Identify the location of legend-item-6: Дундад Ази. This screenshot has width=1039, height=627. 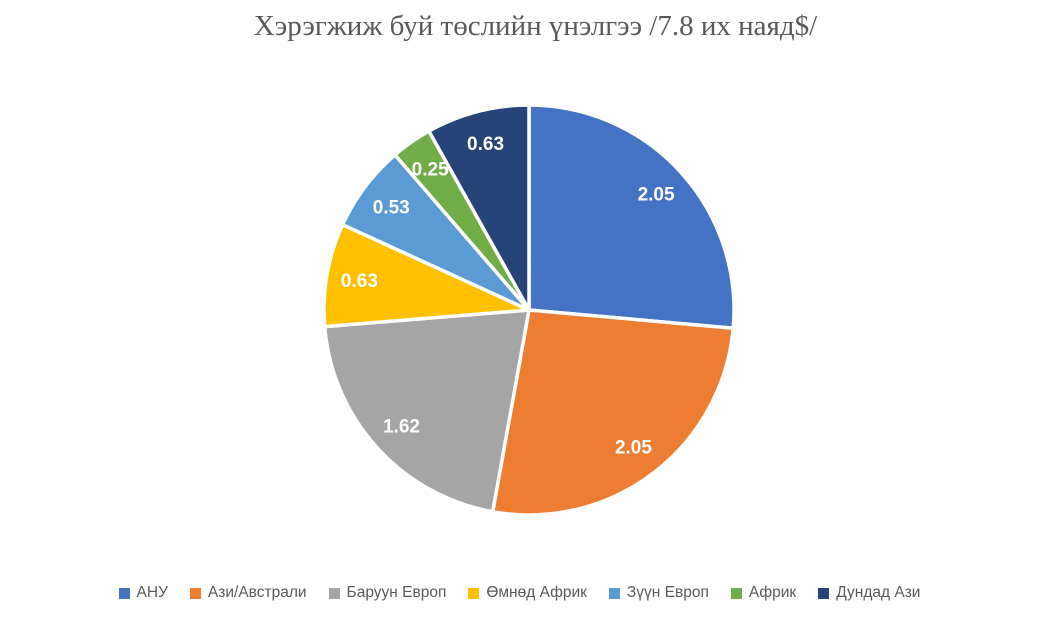
(869, 593).